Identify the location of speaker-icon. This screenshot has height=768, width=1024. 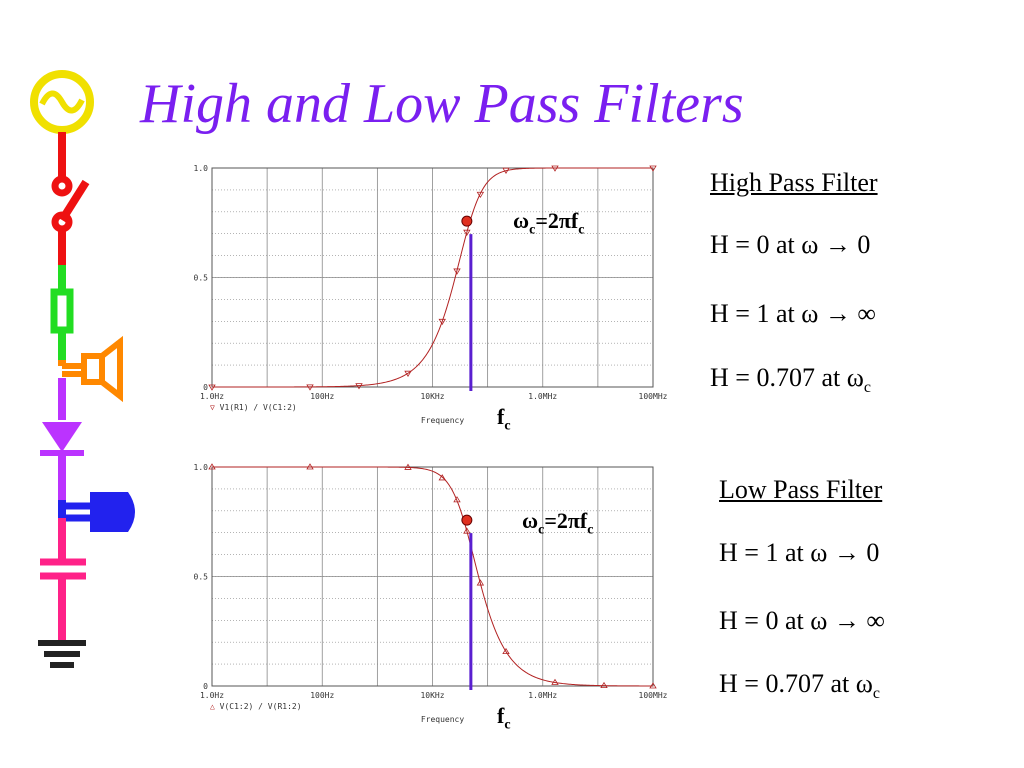
(93, 369).